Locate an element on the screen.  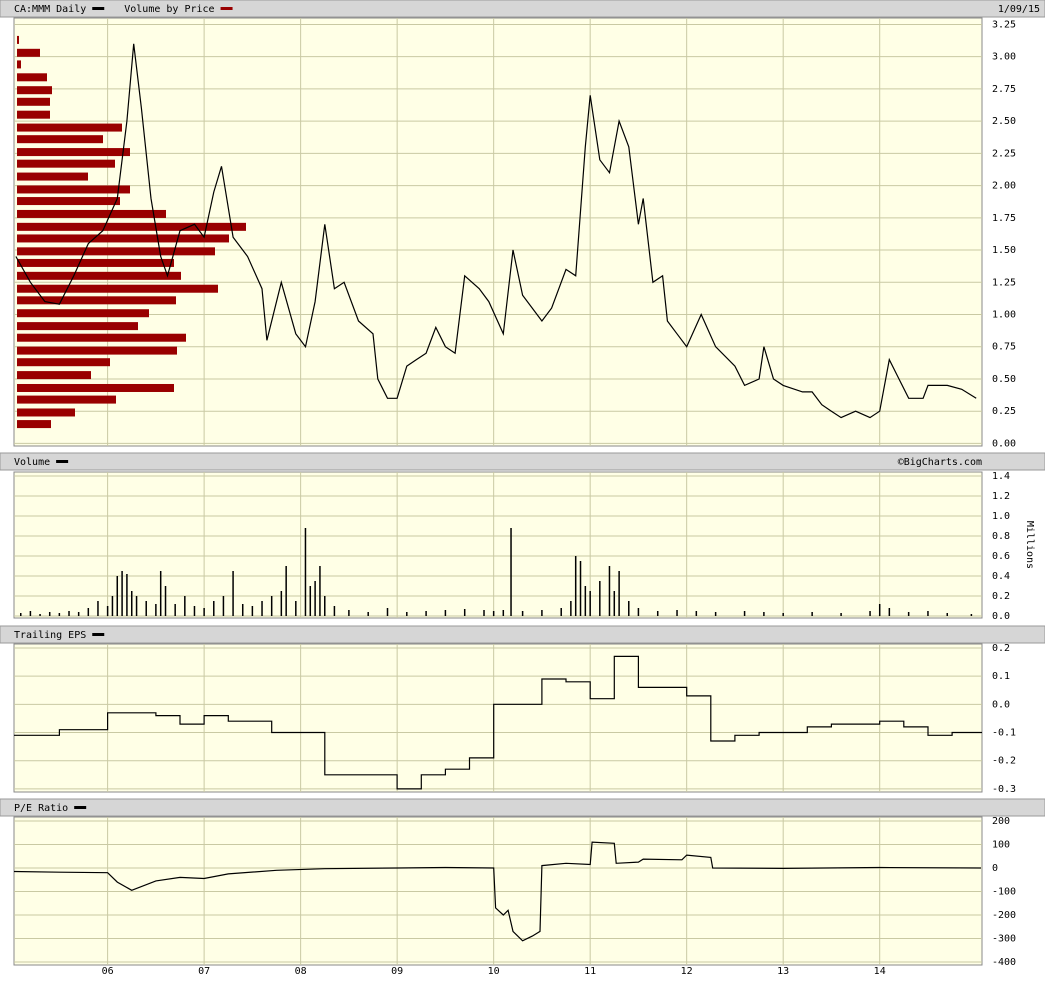
y-tick-label: 1.0 is located at coordinates (1001, 516).